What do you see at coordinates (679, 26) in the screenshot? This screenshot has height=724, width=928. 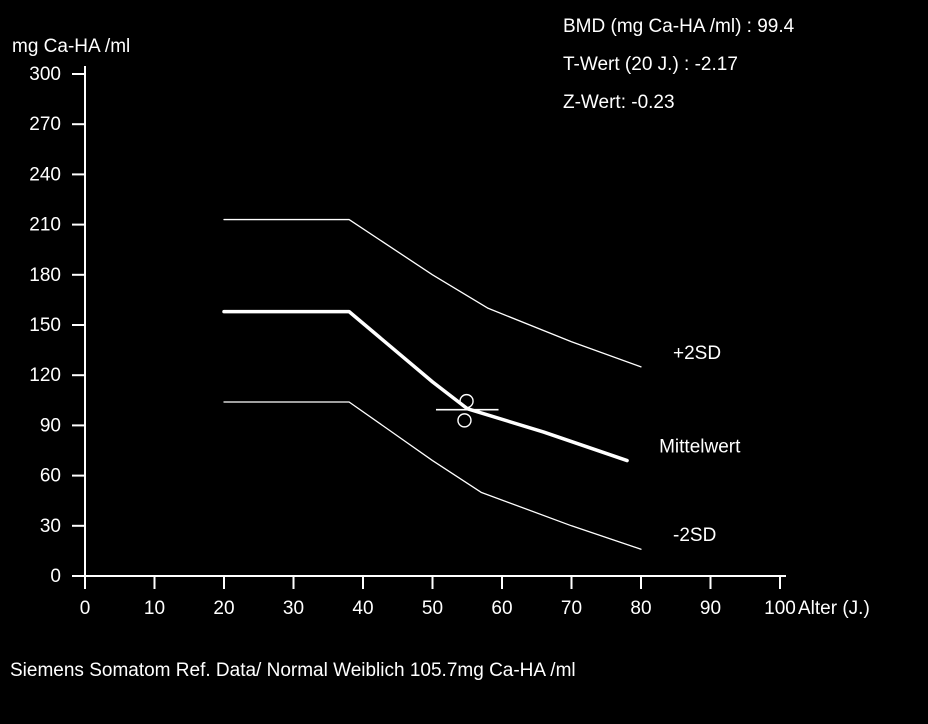 I see `bmd-value-line: BMD (mg Ca-HA /ml) : 99.4` at bounding box center [679, 26].